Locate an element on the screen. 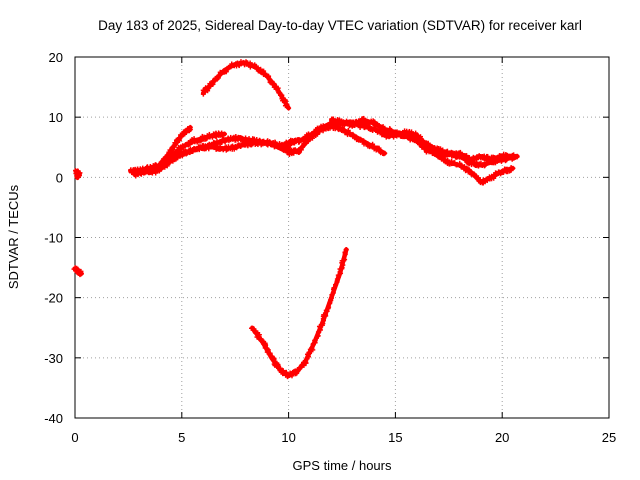 The width and height of the screenshot is (640, 480). y-tick-label: -30 is located at coordinates (53, 358).